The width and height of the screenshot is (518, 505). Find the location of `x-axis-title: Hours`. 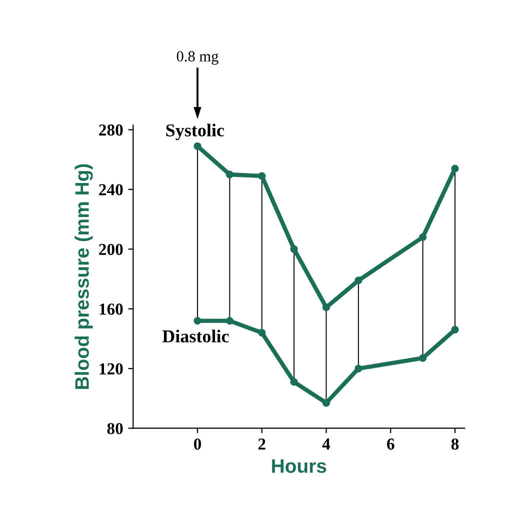

x-axis-title: Hours is located at coordinates (299, 466).